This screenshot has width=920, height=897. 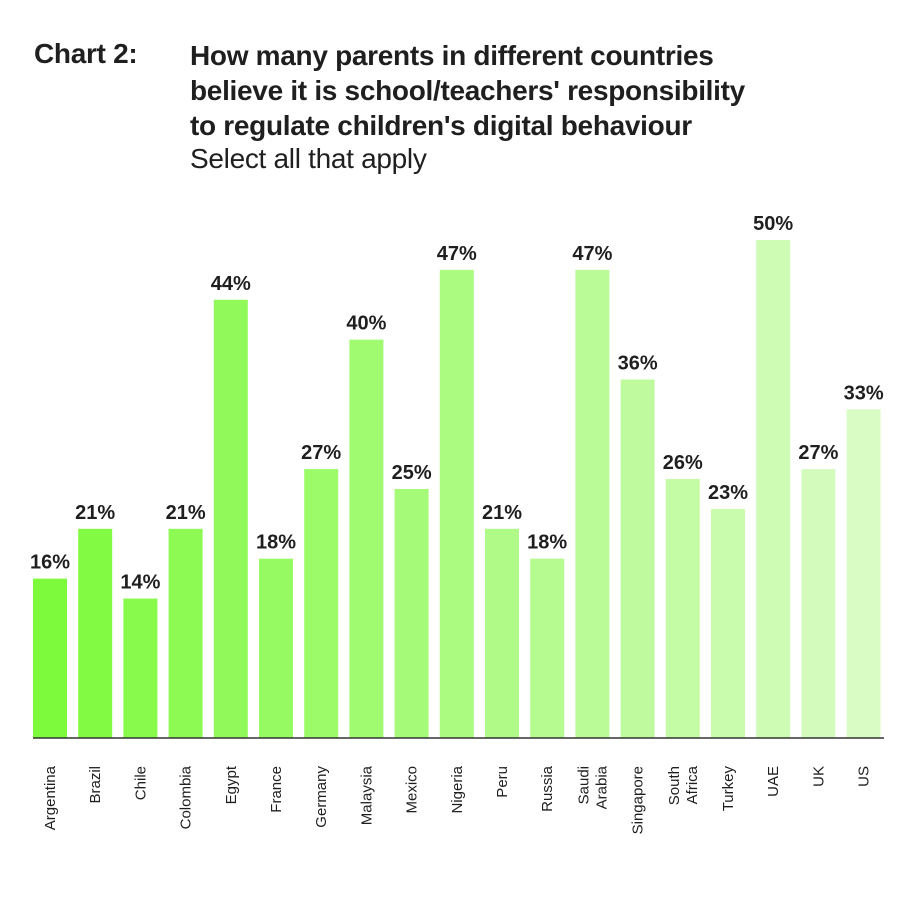 I want to click on title-line: to regulate children's digital behaviour, so click(x=441, y=125).